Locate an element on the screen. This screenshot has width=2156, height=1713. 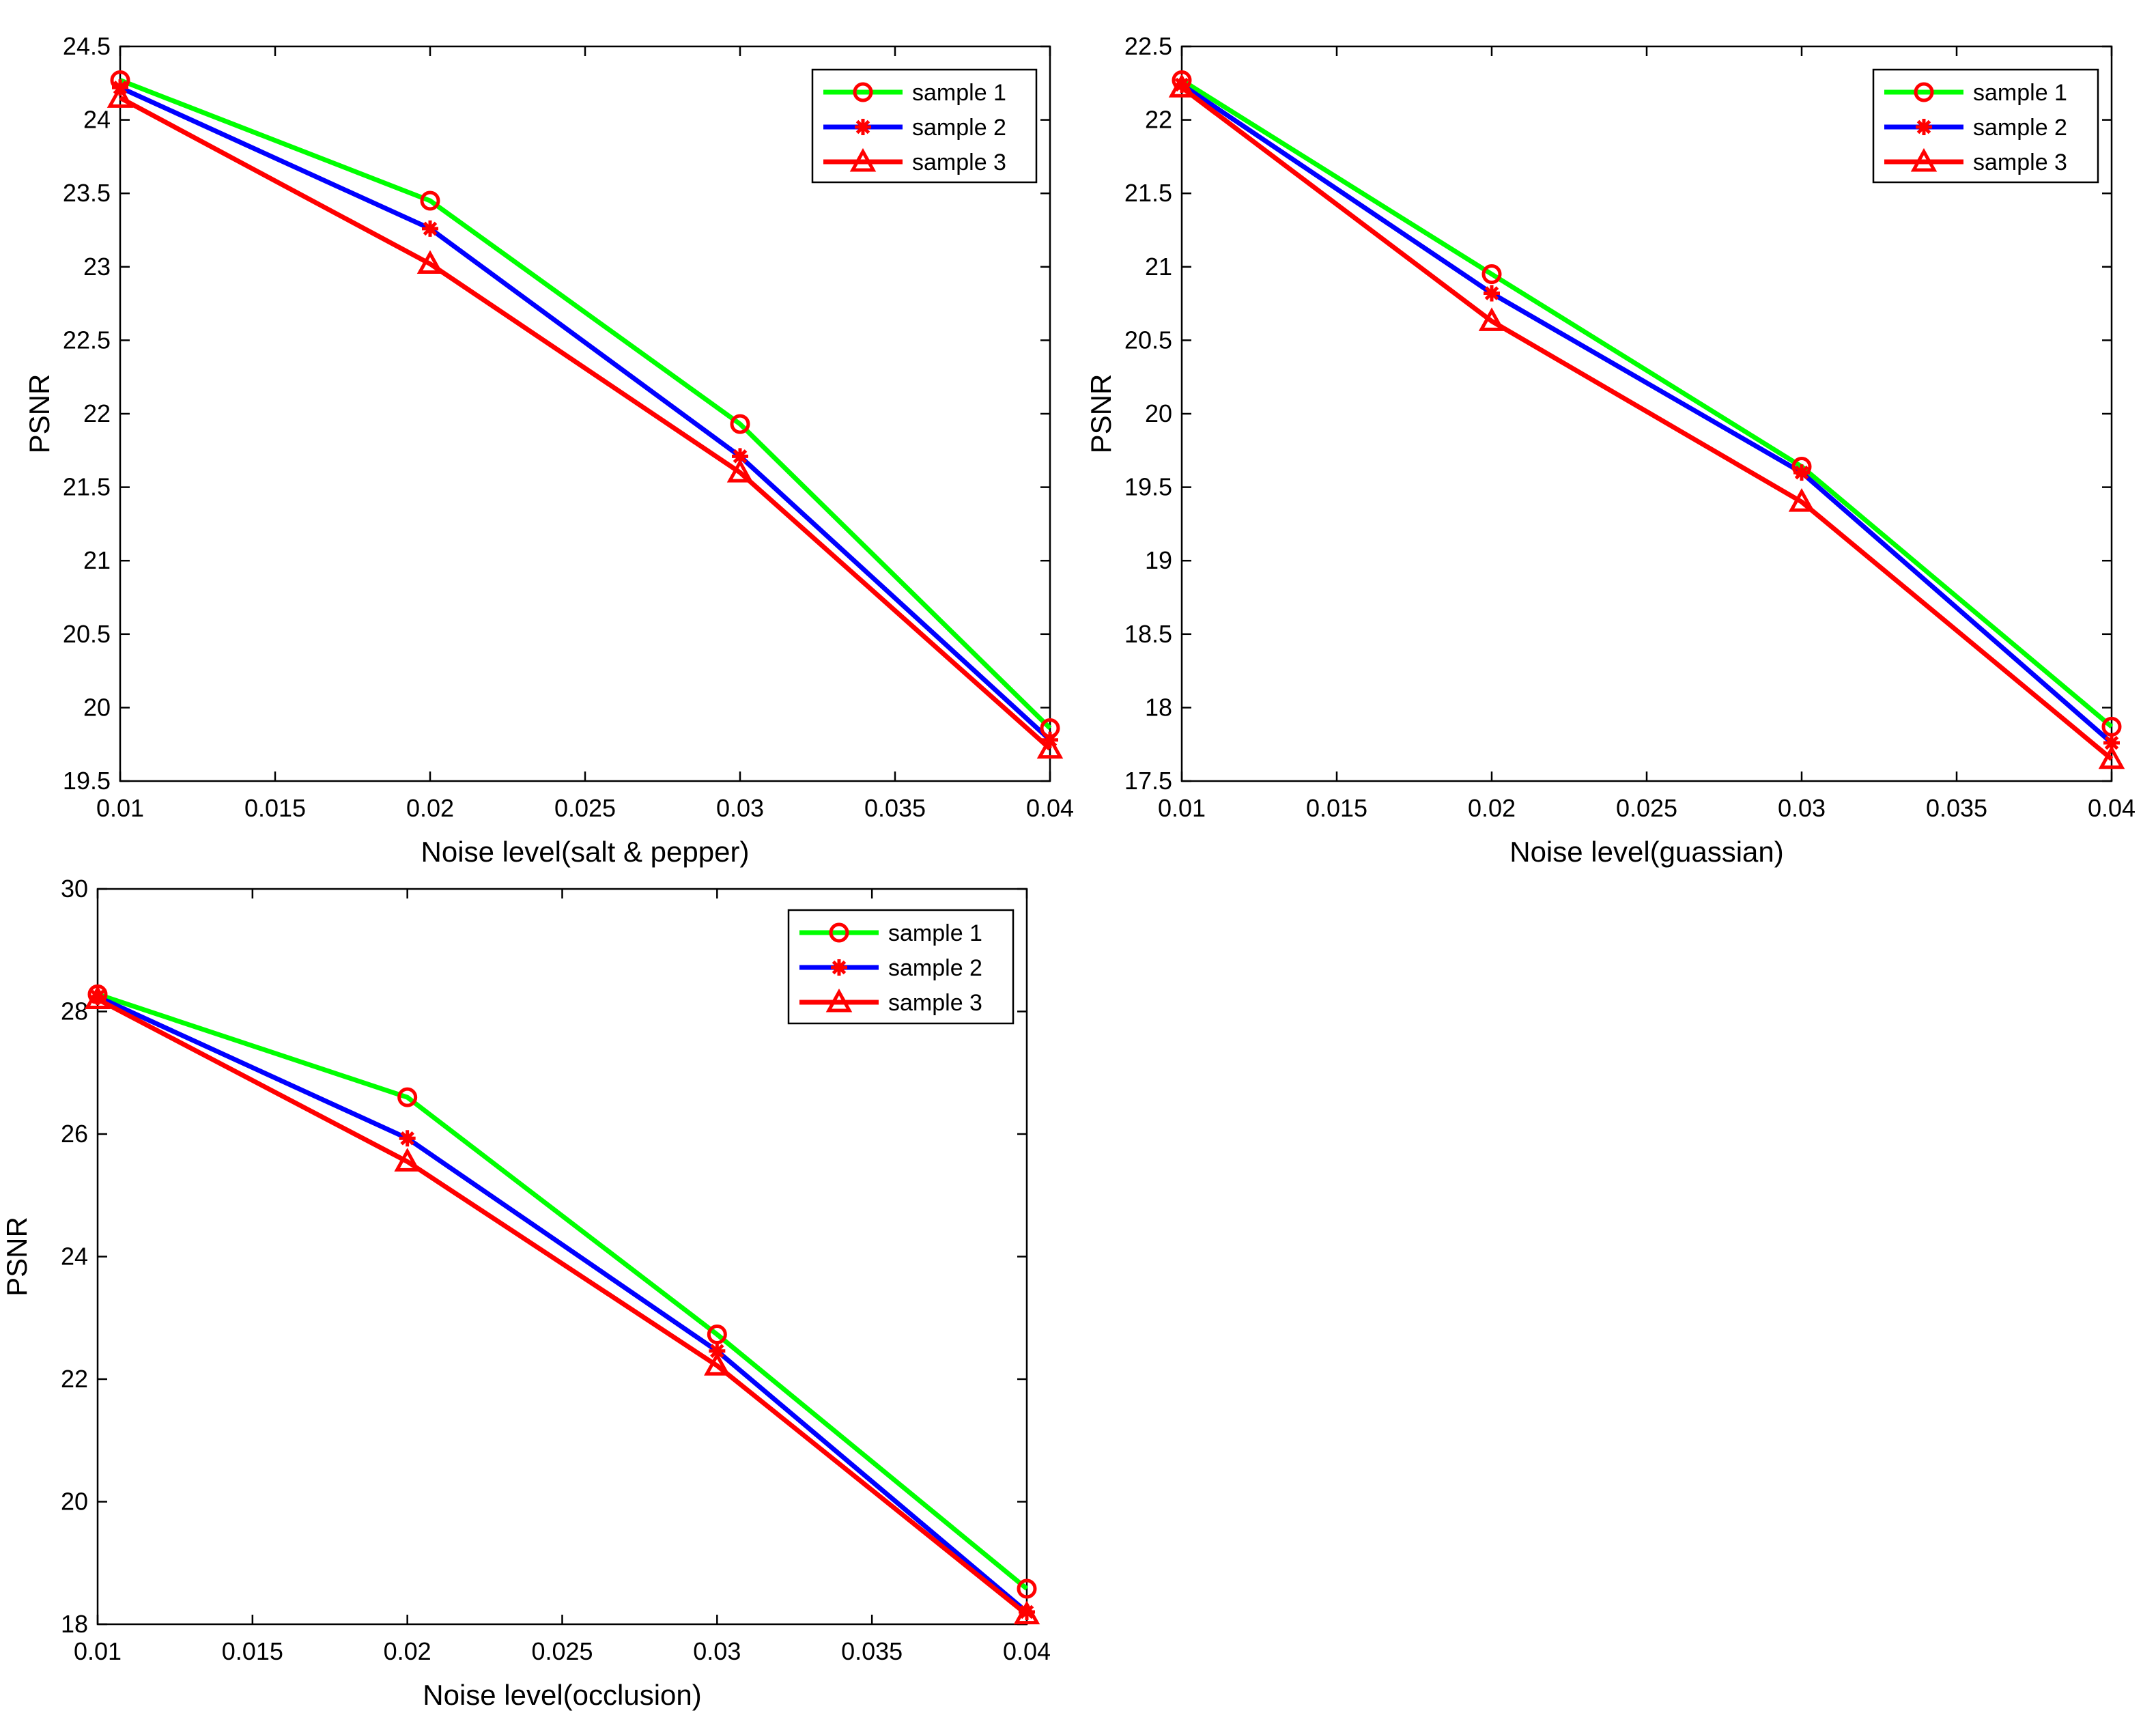
y-tick-label: 23.5 is located at coordinates (87, 193).